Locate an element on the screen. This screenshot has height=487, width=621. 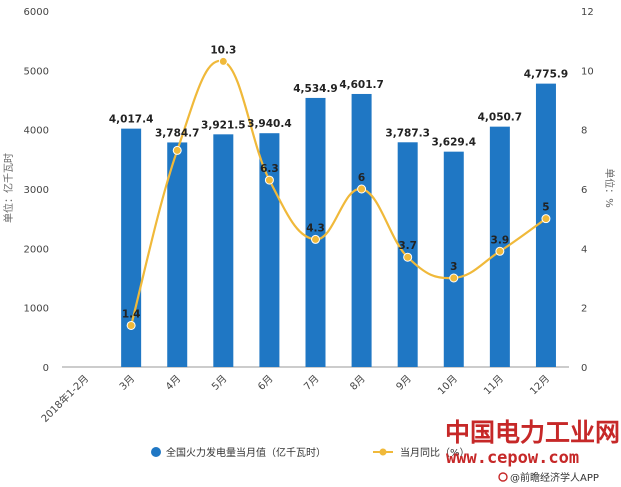
y-tick-right: 4 is located at coordinates (584, 249).